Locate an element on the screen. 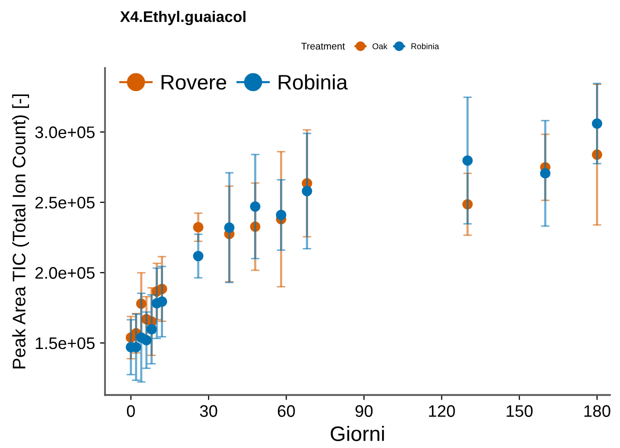 The height and width of the screenshot is (448, 620). x-tick-label: 120 is located at coordinates (442, 411).